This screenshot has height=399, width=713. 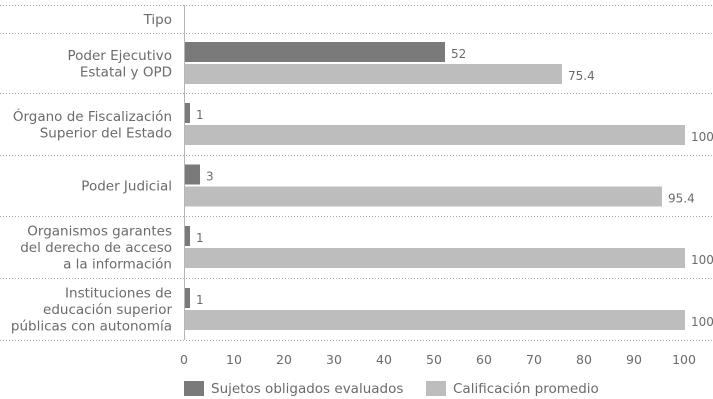 What do you see at coordinates (92, 116) in the screenshot?
I see `category-label-1-line-0: Órgano de Fiscalización` at bounding box center [92, 116].